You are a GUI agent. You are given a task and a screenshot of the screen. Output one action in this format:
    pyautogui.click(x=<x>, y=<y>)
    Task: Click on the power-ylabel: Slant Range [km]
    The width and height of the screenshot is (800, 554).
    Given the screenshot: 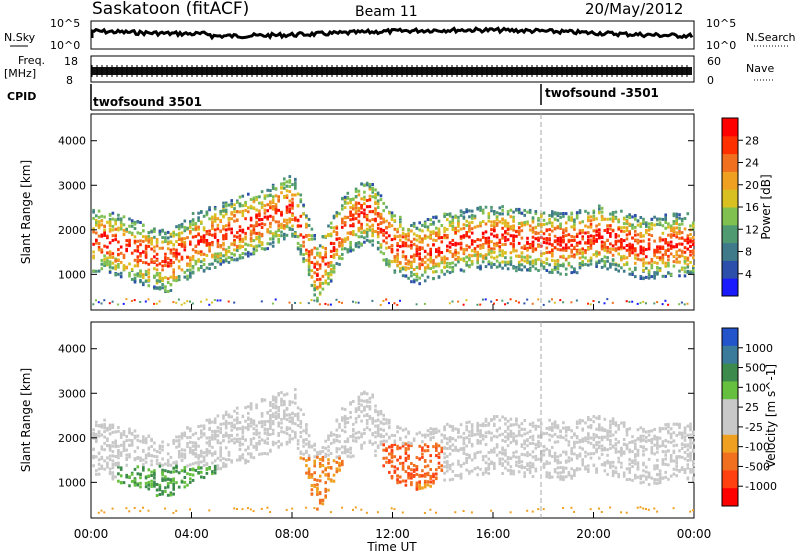 What is the action you would take?
    pyautogui.click(x=26, y=212)
    